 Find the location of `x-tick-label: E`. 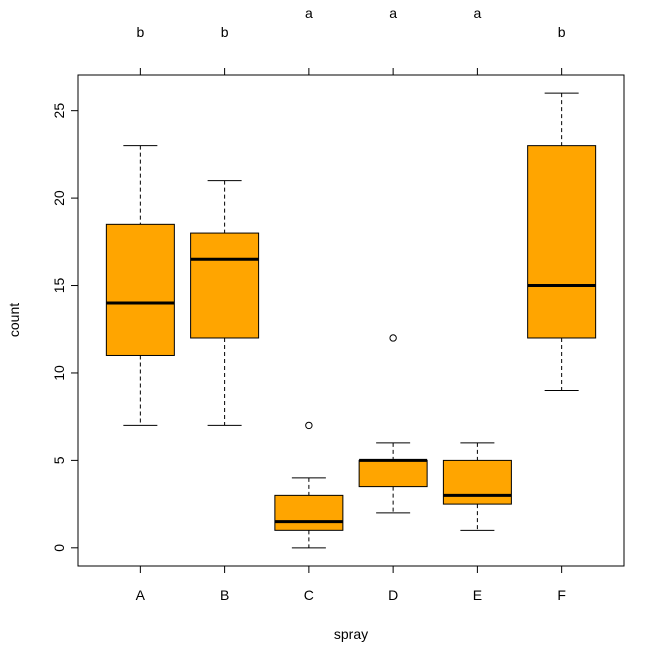

x-tick-label: E is located at coordinates (477, 595).